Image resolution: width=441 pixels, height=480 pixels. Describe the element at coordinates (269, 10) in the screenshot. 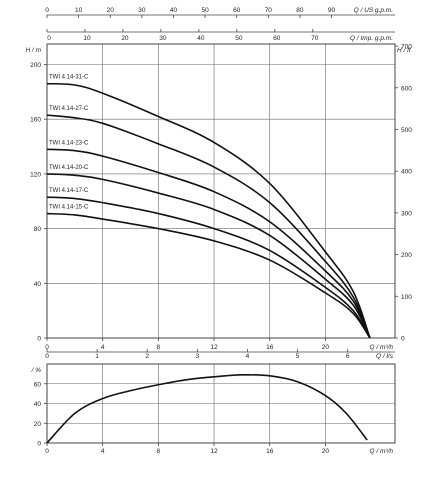

I see `top-axis-us-tick-label: 70` at that location.